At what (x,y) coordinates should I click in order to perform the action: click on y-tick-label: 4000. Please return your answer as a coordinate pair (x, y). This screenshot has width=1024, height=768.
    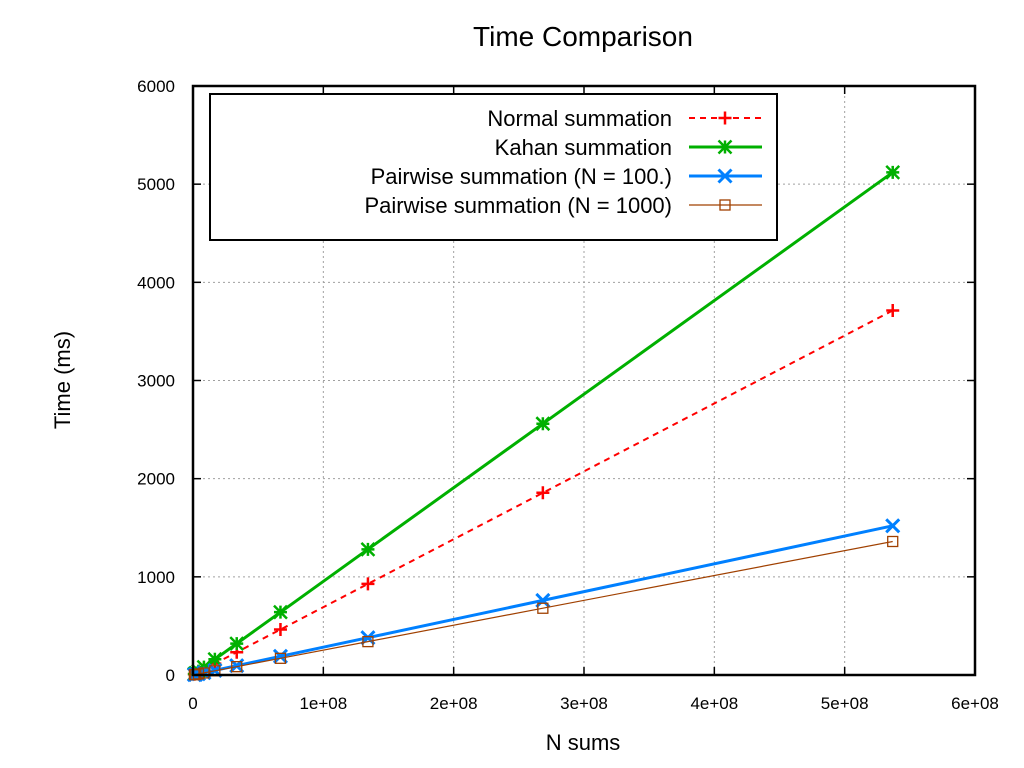
    Looking at the image, I should click on (156, 282).